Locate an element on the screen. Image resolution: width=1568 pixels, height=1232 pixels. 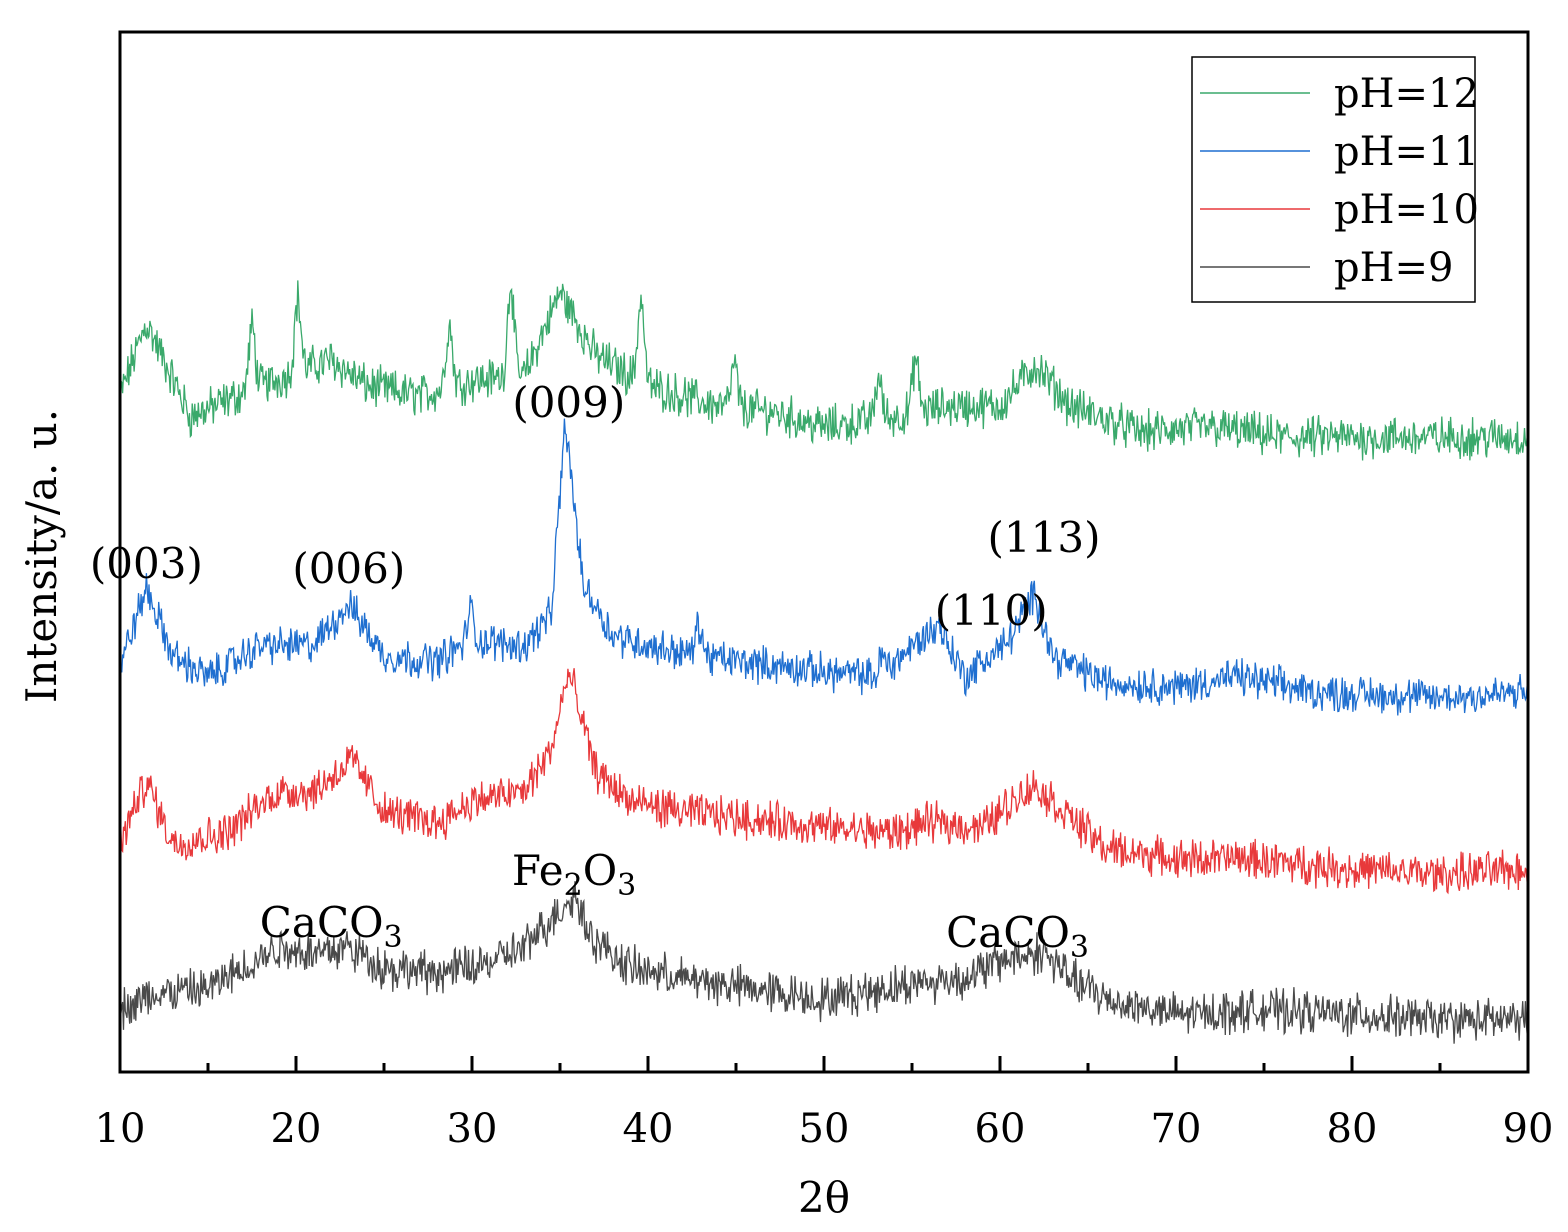
legend-label-ph10: pH=10 is located at coordinates (1406, 210).